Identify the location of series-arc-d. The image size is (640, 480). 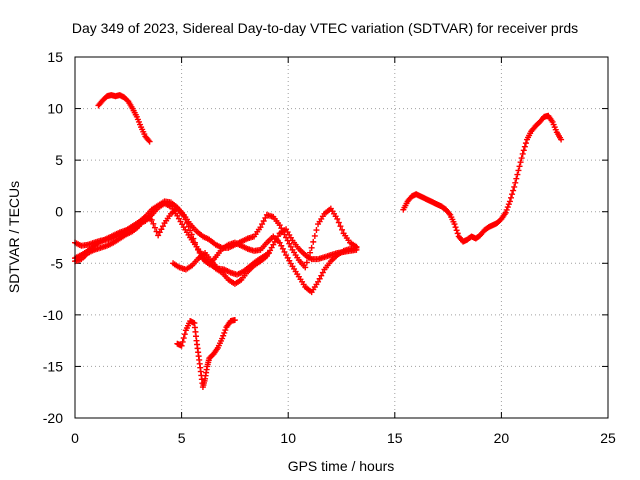
(216, 250).